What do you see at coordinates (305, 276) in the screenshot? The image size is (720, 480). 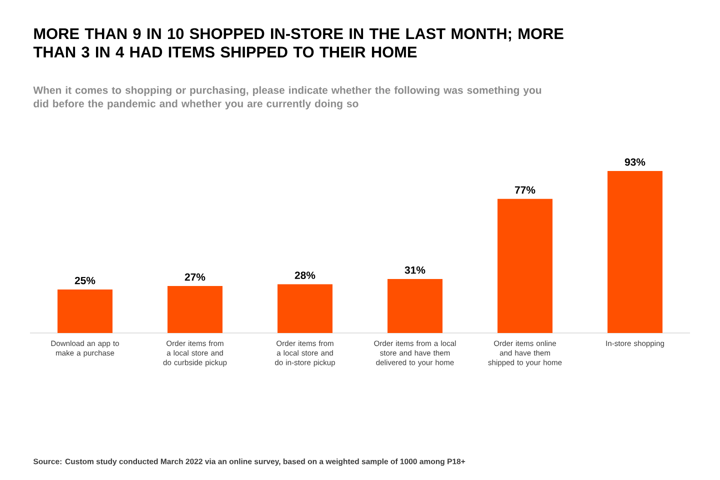 I see `data-label: 28%` at bounding box center [305, 276].